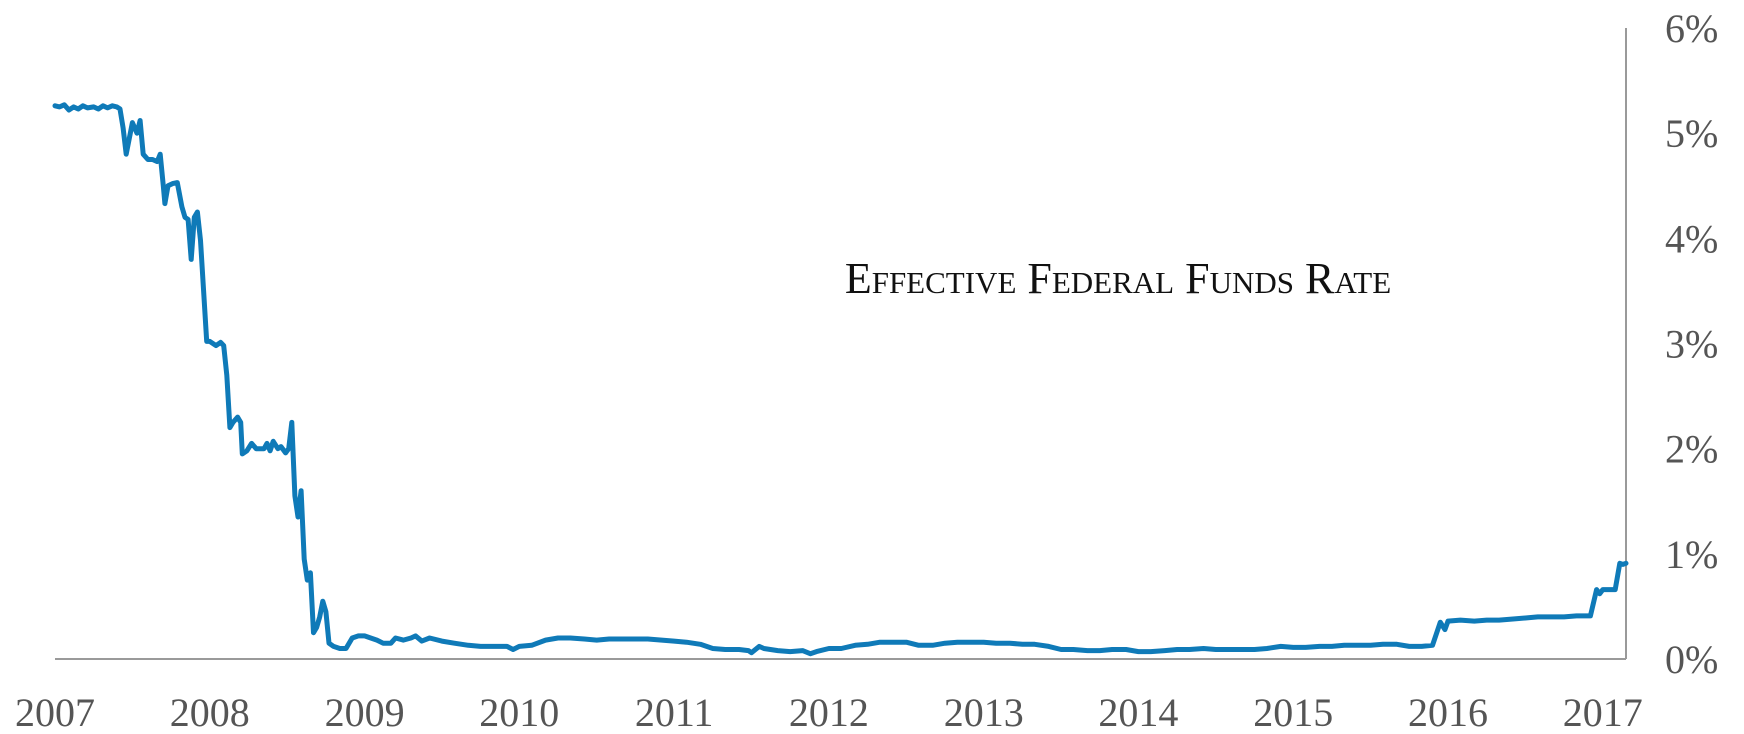 Image resolution: width=1744 pixels, height=734 pixels. Describe the element at coordinates (1691, 659) in the screenshot. I see `y-tick-label: 0%` at that location.